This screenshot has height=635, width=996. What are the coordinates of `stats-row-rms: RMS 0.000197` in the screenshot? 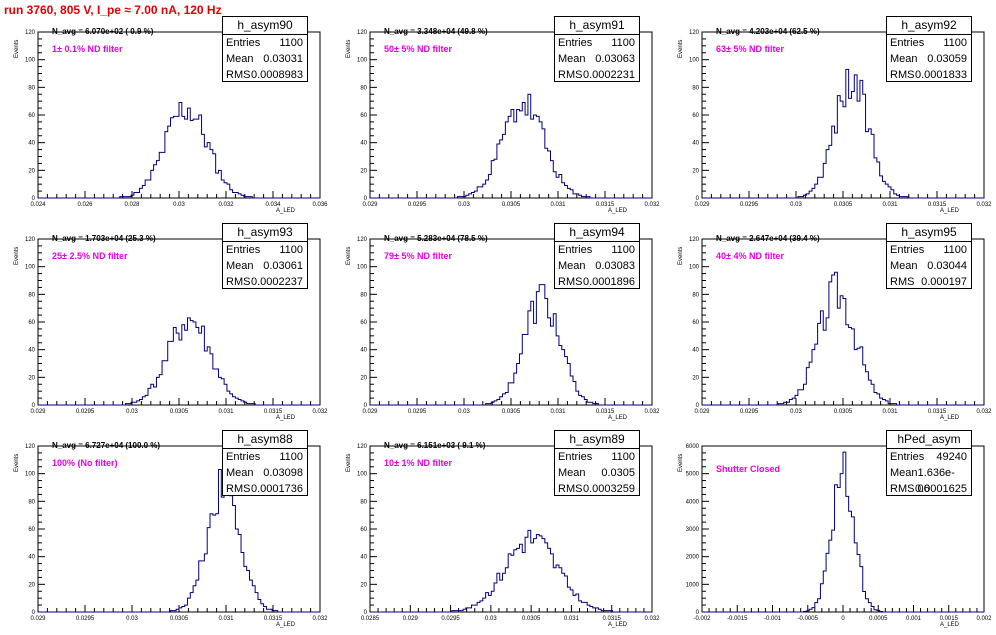 It's located at (929, 282).